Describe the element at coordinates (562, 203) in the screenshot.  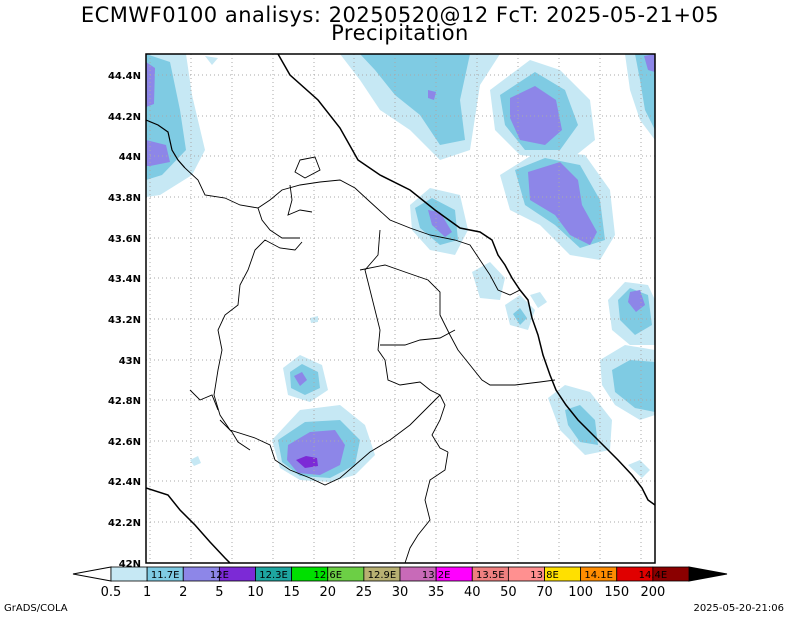
I see `precip-ne2-purple` at that location.